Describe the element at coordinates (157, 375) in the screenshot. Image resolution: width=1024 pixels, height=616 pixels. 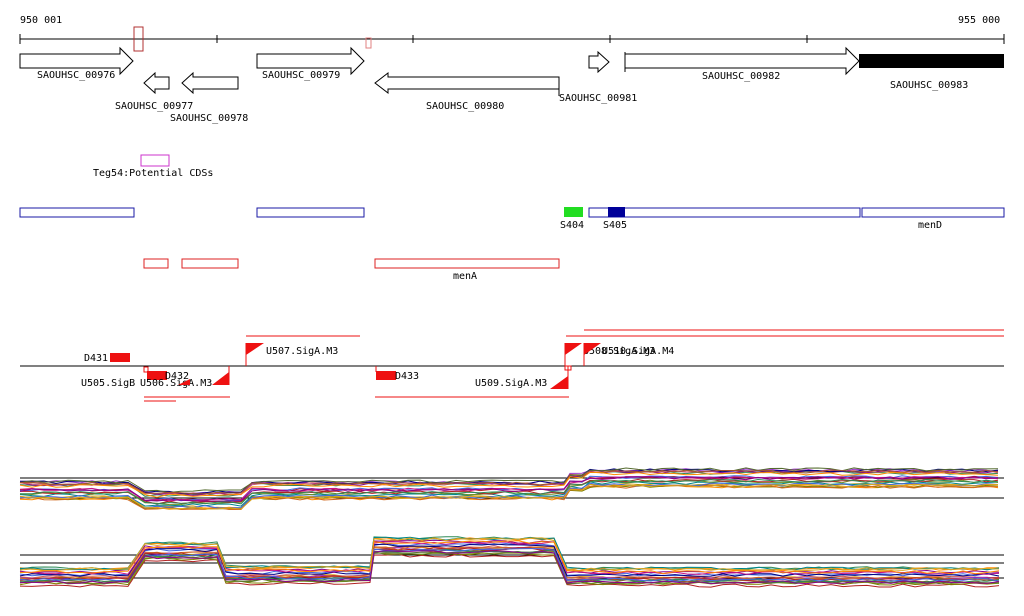
I see `d432-marker` at that location.